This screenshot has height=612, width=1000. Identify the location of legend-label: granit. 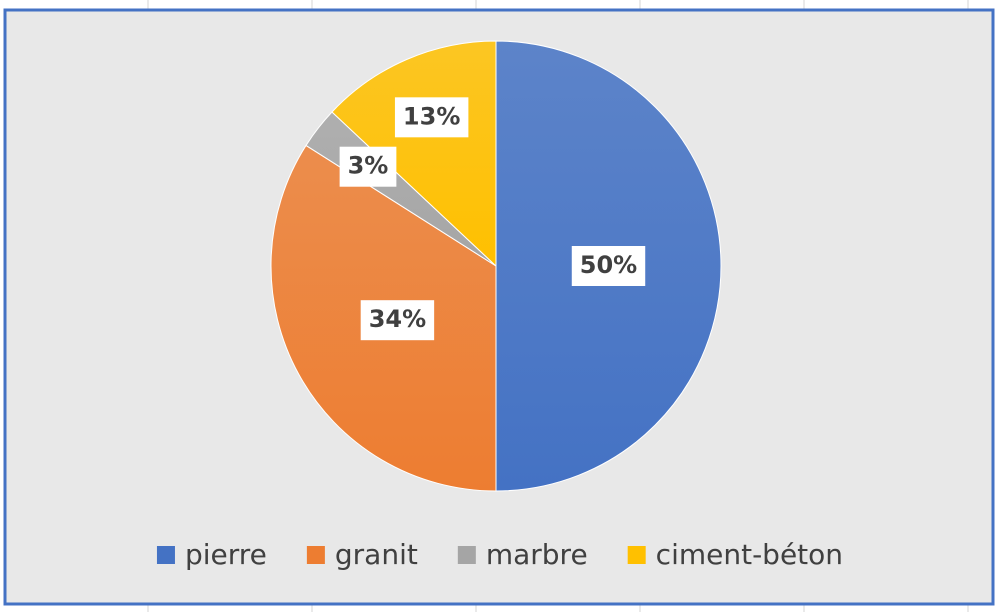
(376, 554).